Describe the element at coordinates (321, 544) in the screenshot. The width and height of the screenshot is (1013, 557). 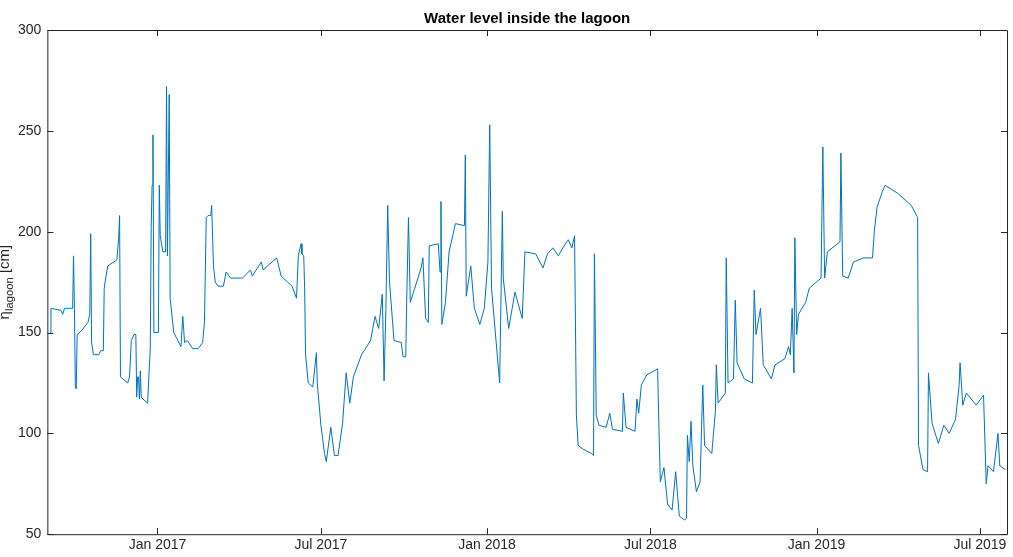
I see `x-tick-label: Jul 2017` at that location.